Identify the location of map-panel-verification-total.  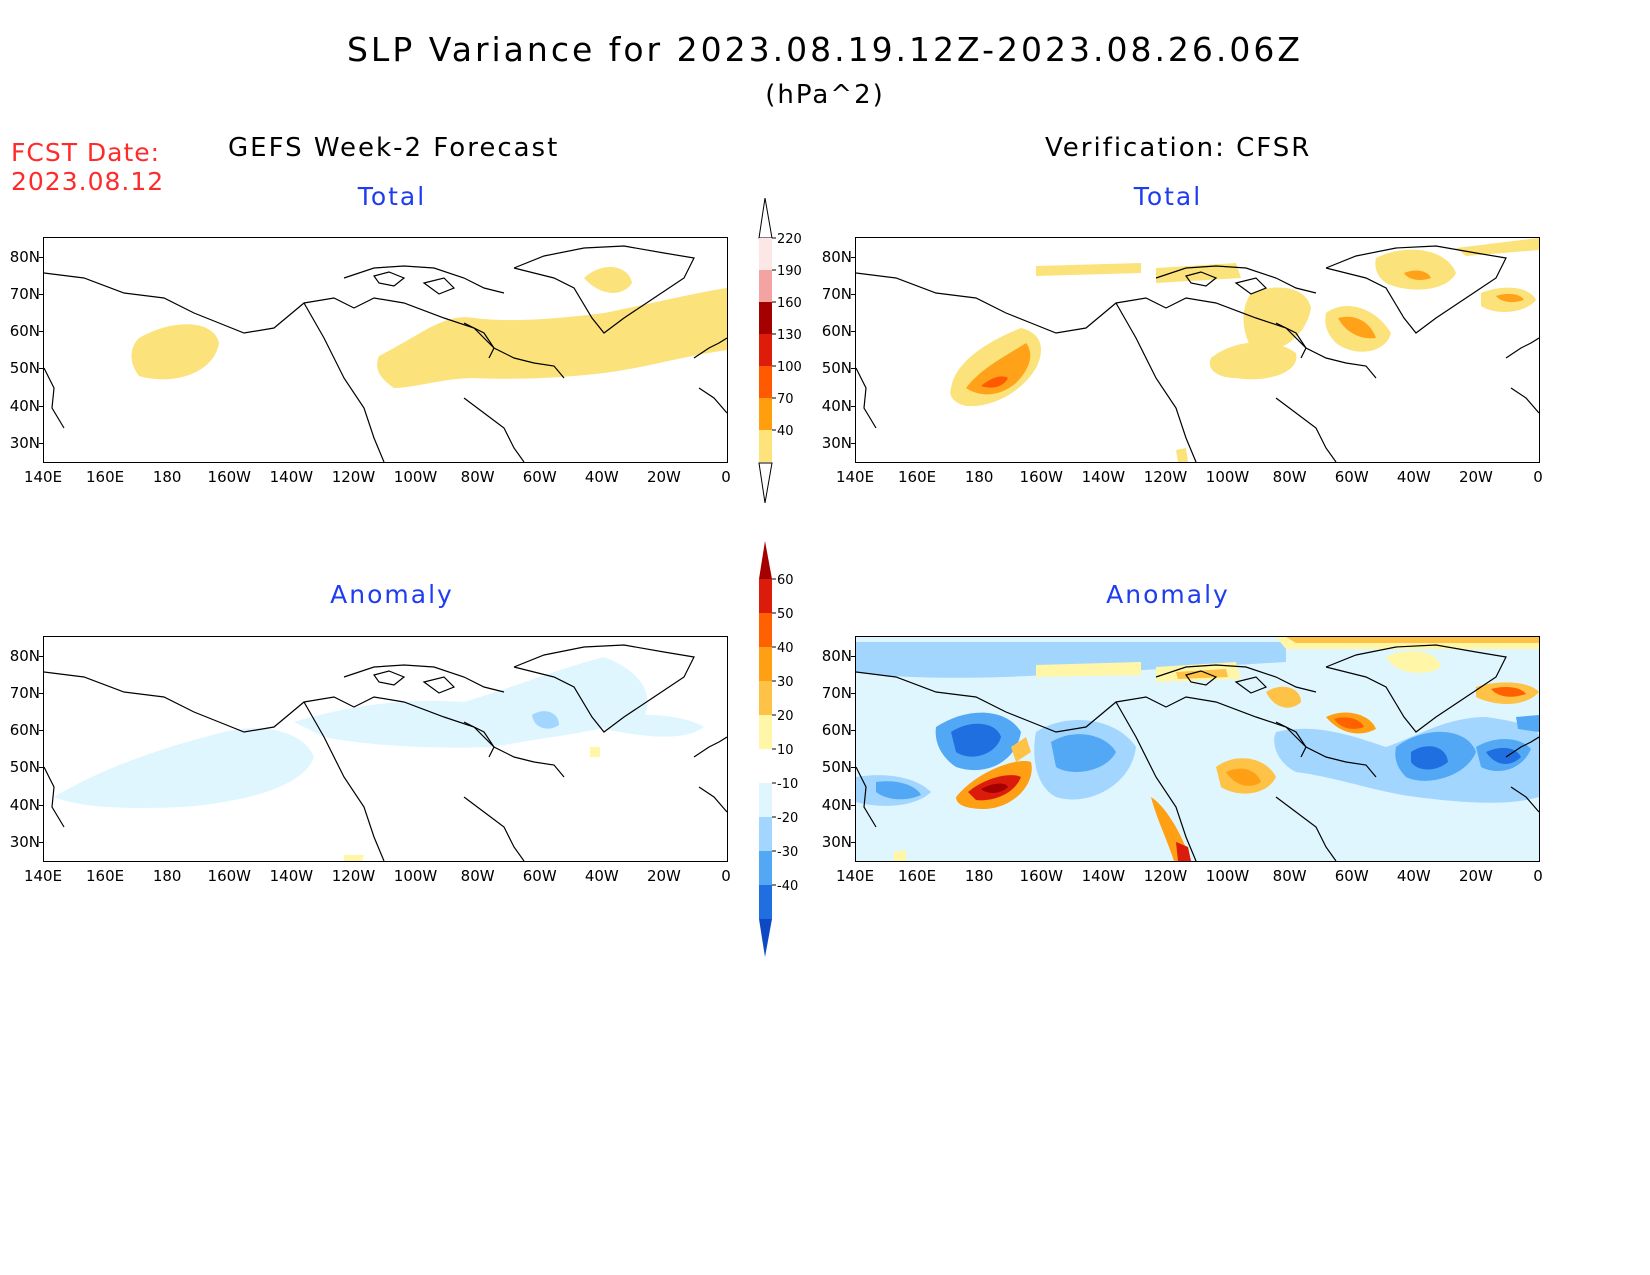
(1197, 350).